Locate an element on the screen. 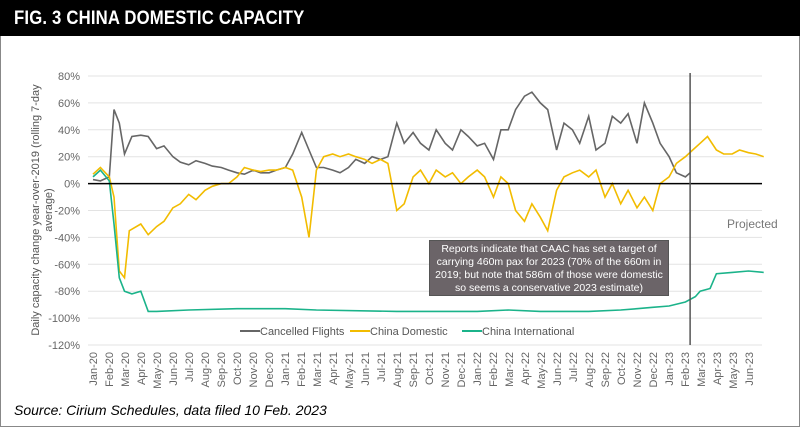 The width and height of the screenshot is (800, 428). x-tick-label: Sep-21 is located at coordinates (414, 369).